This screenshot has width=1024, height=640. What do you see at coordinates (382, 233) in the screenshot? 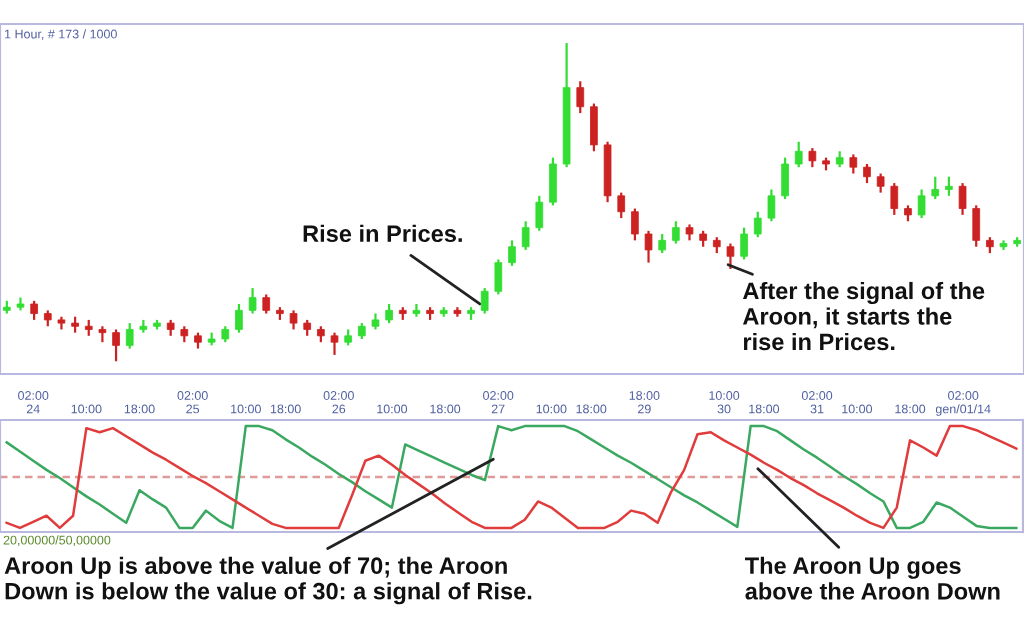
I see `annotation: Rise in Prices.` at bounding box center [382, 233].